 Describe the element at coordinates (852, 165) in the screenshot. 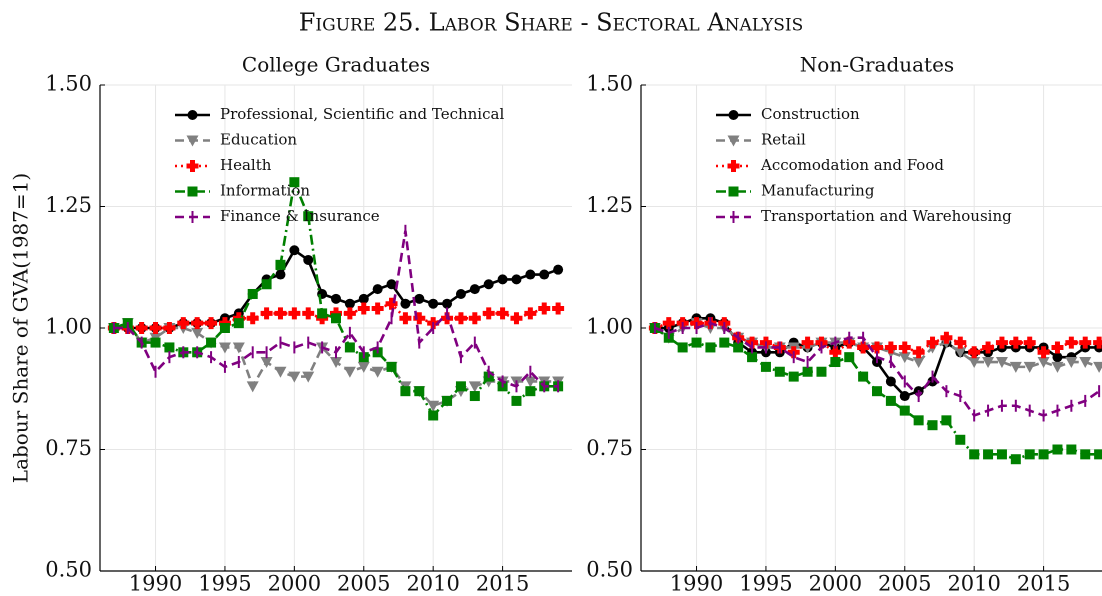

I see `legend-label: Accomodation and Food` at that location.